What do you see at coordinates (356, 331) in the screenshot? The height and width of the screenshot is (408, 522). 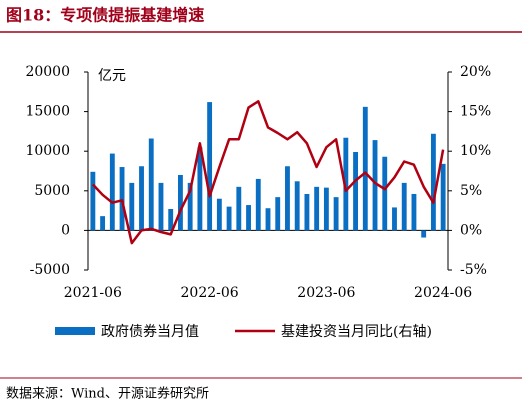 I see `legend-label: 基建投资当月同比(右轴)` at bounding box center [356, 331].